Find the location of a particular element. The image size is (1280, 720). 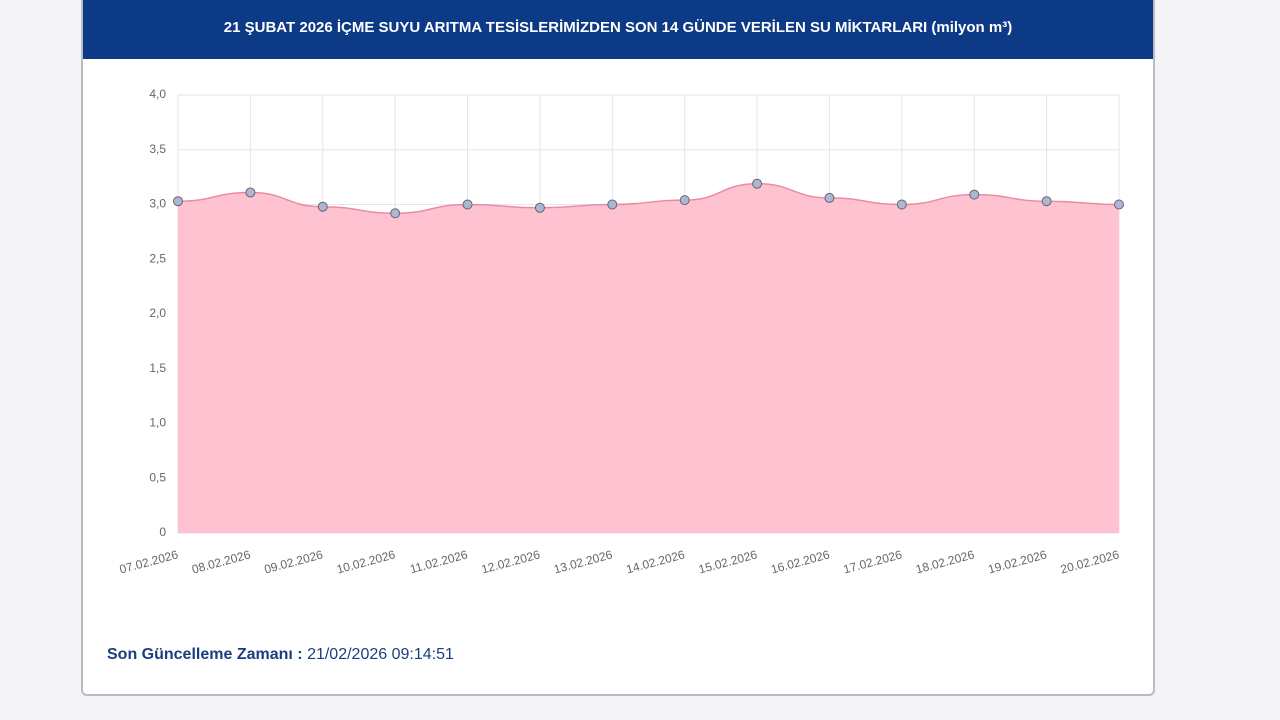

y-tick-label: 2,0 is located at coordinates (157, 313).